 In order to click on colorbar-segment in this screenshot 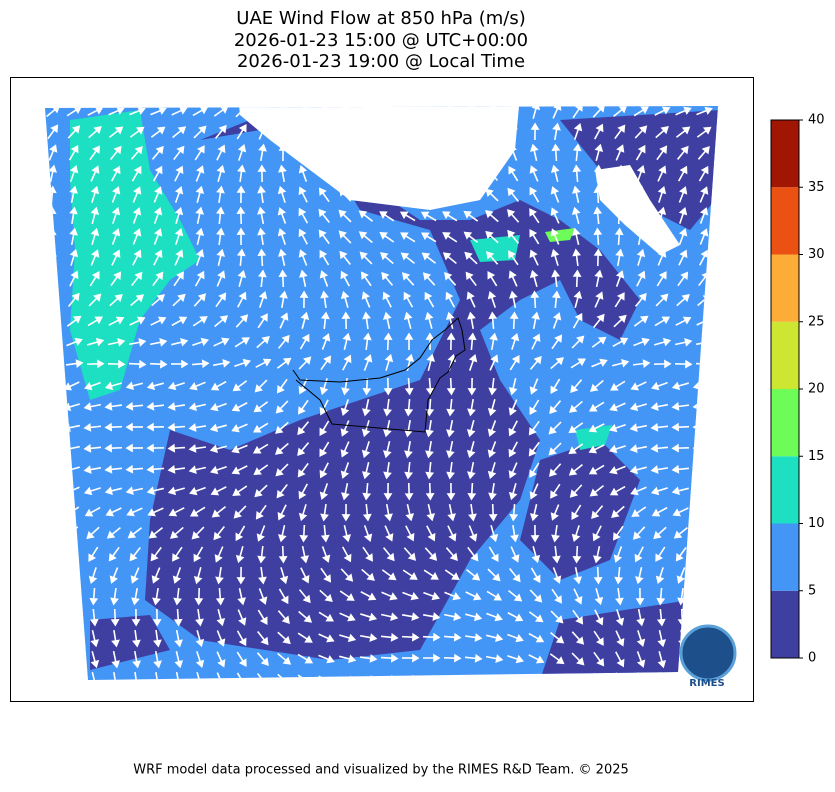, I will do `click(785, 490)`.